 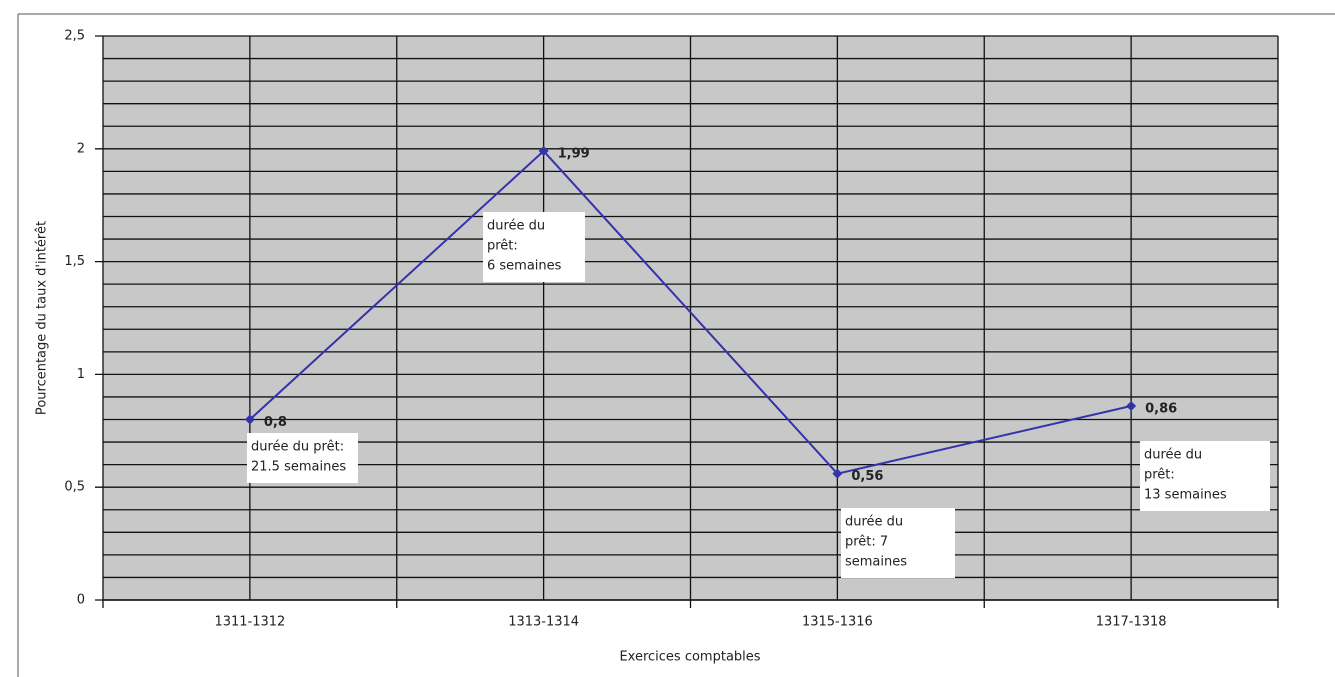 What do you see at coordinates (689, 657) in the screenshot?
I see `x-axis-label: Exercices comptables` at bounding box center [689, 657].